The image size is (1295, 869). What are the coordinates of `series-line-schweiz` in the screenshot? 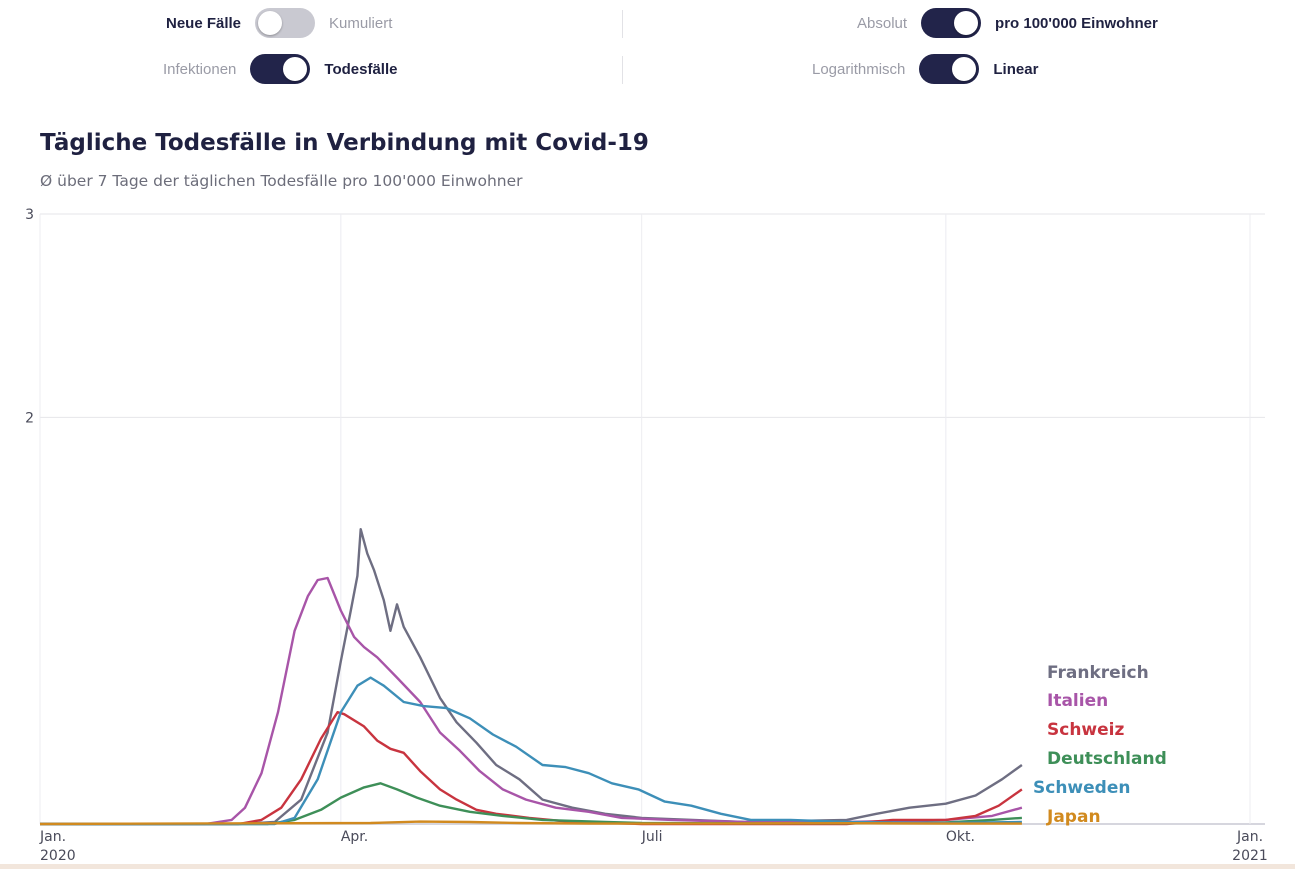 It's located at (531, 768).